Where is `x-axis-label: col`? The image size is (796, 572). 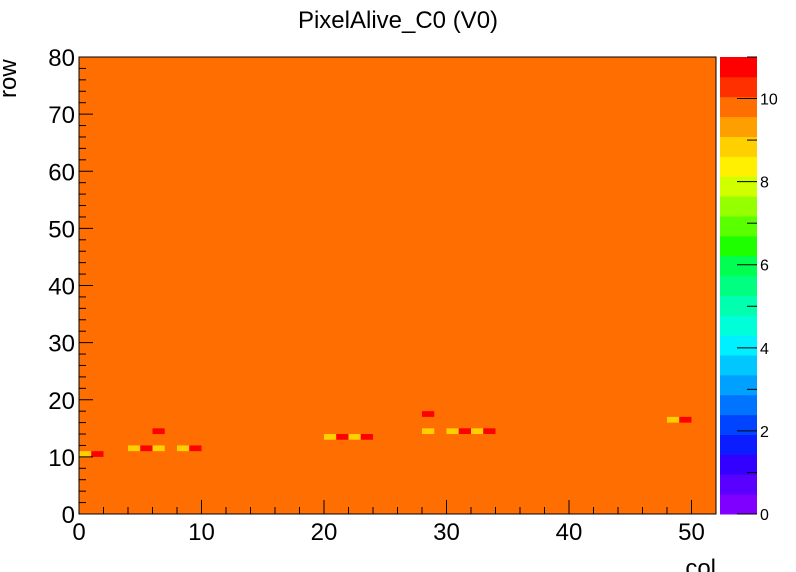
x-axis-label: col is located at coordinates (700, 563).